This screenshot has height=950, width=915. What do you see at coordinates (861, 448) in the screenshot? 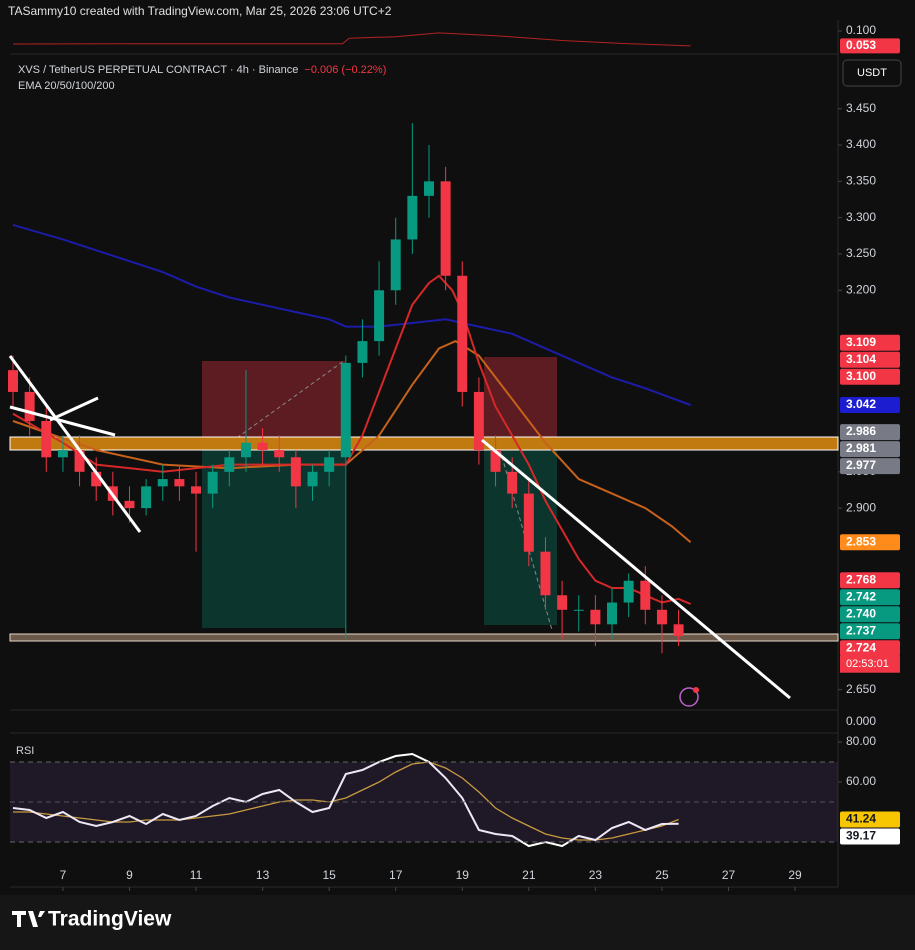
I see `price-badge-label: 2.981` at bounding box center [861, 448].